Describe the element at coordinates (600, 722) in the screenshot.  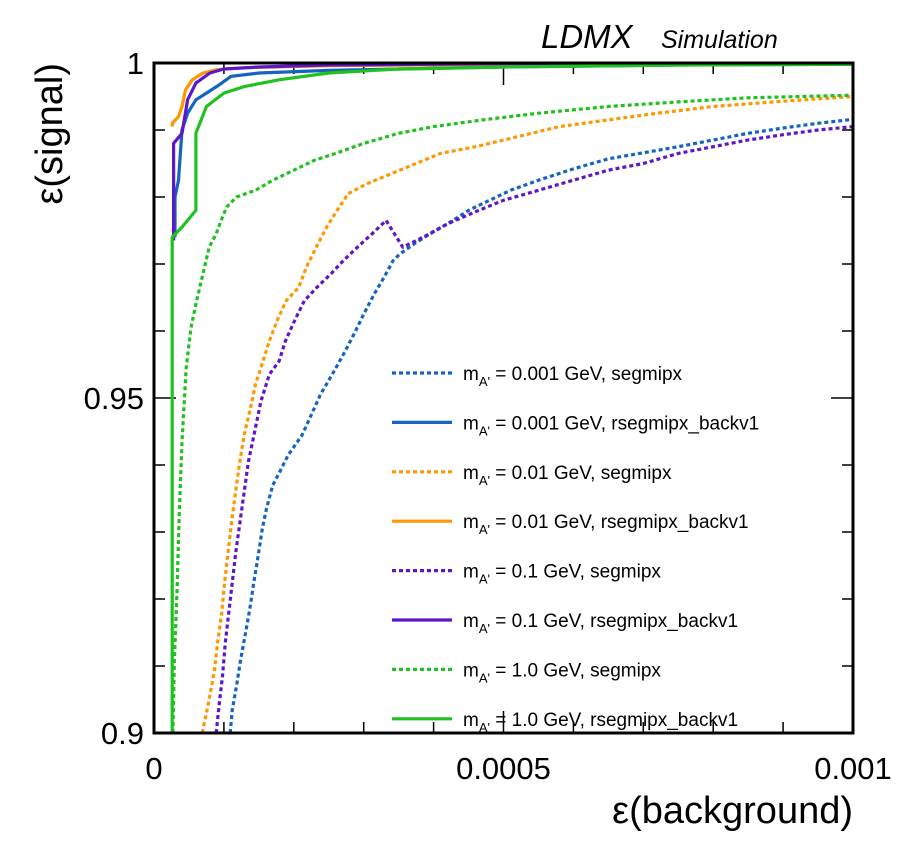
I see `legend-entry: mA' = 1.0 GeV, rsegmipx_backv1` at that location.